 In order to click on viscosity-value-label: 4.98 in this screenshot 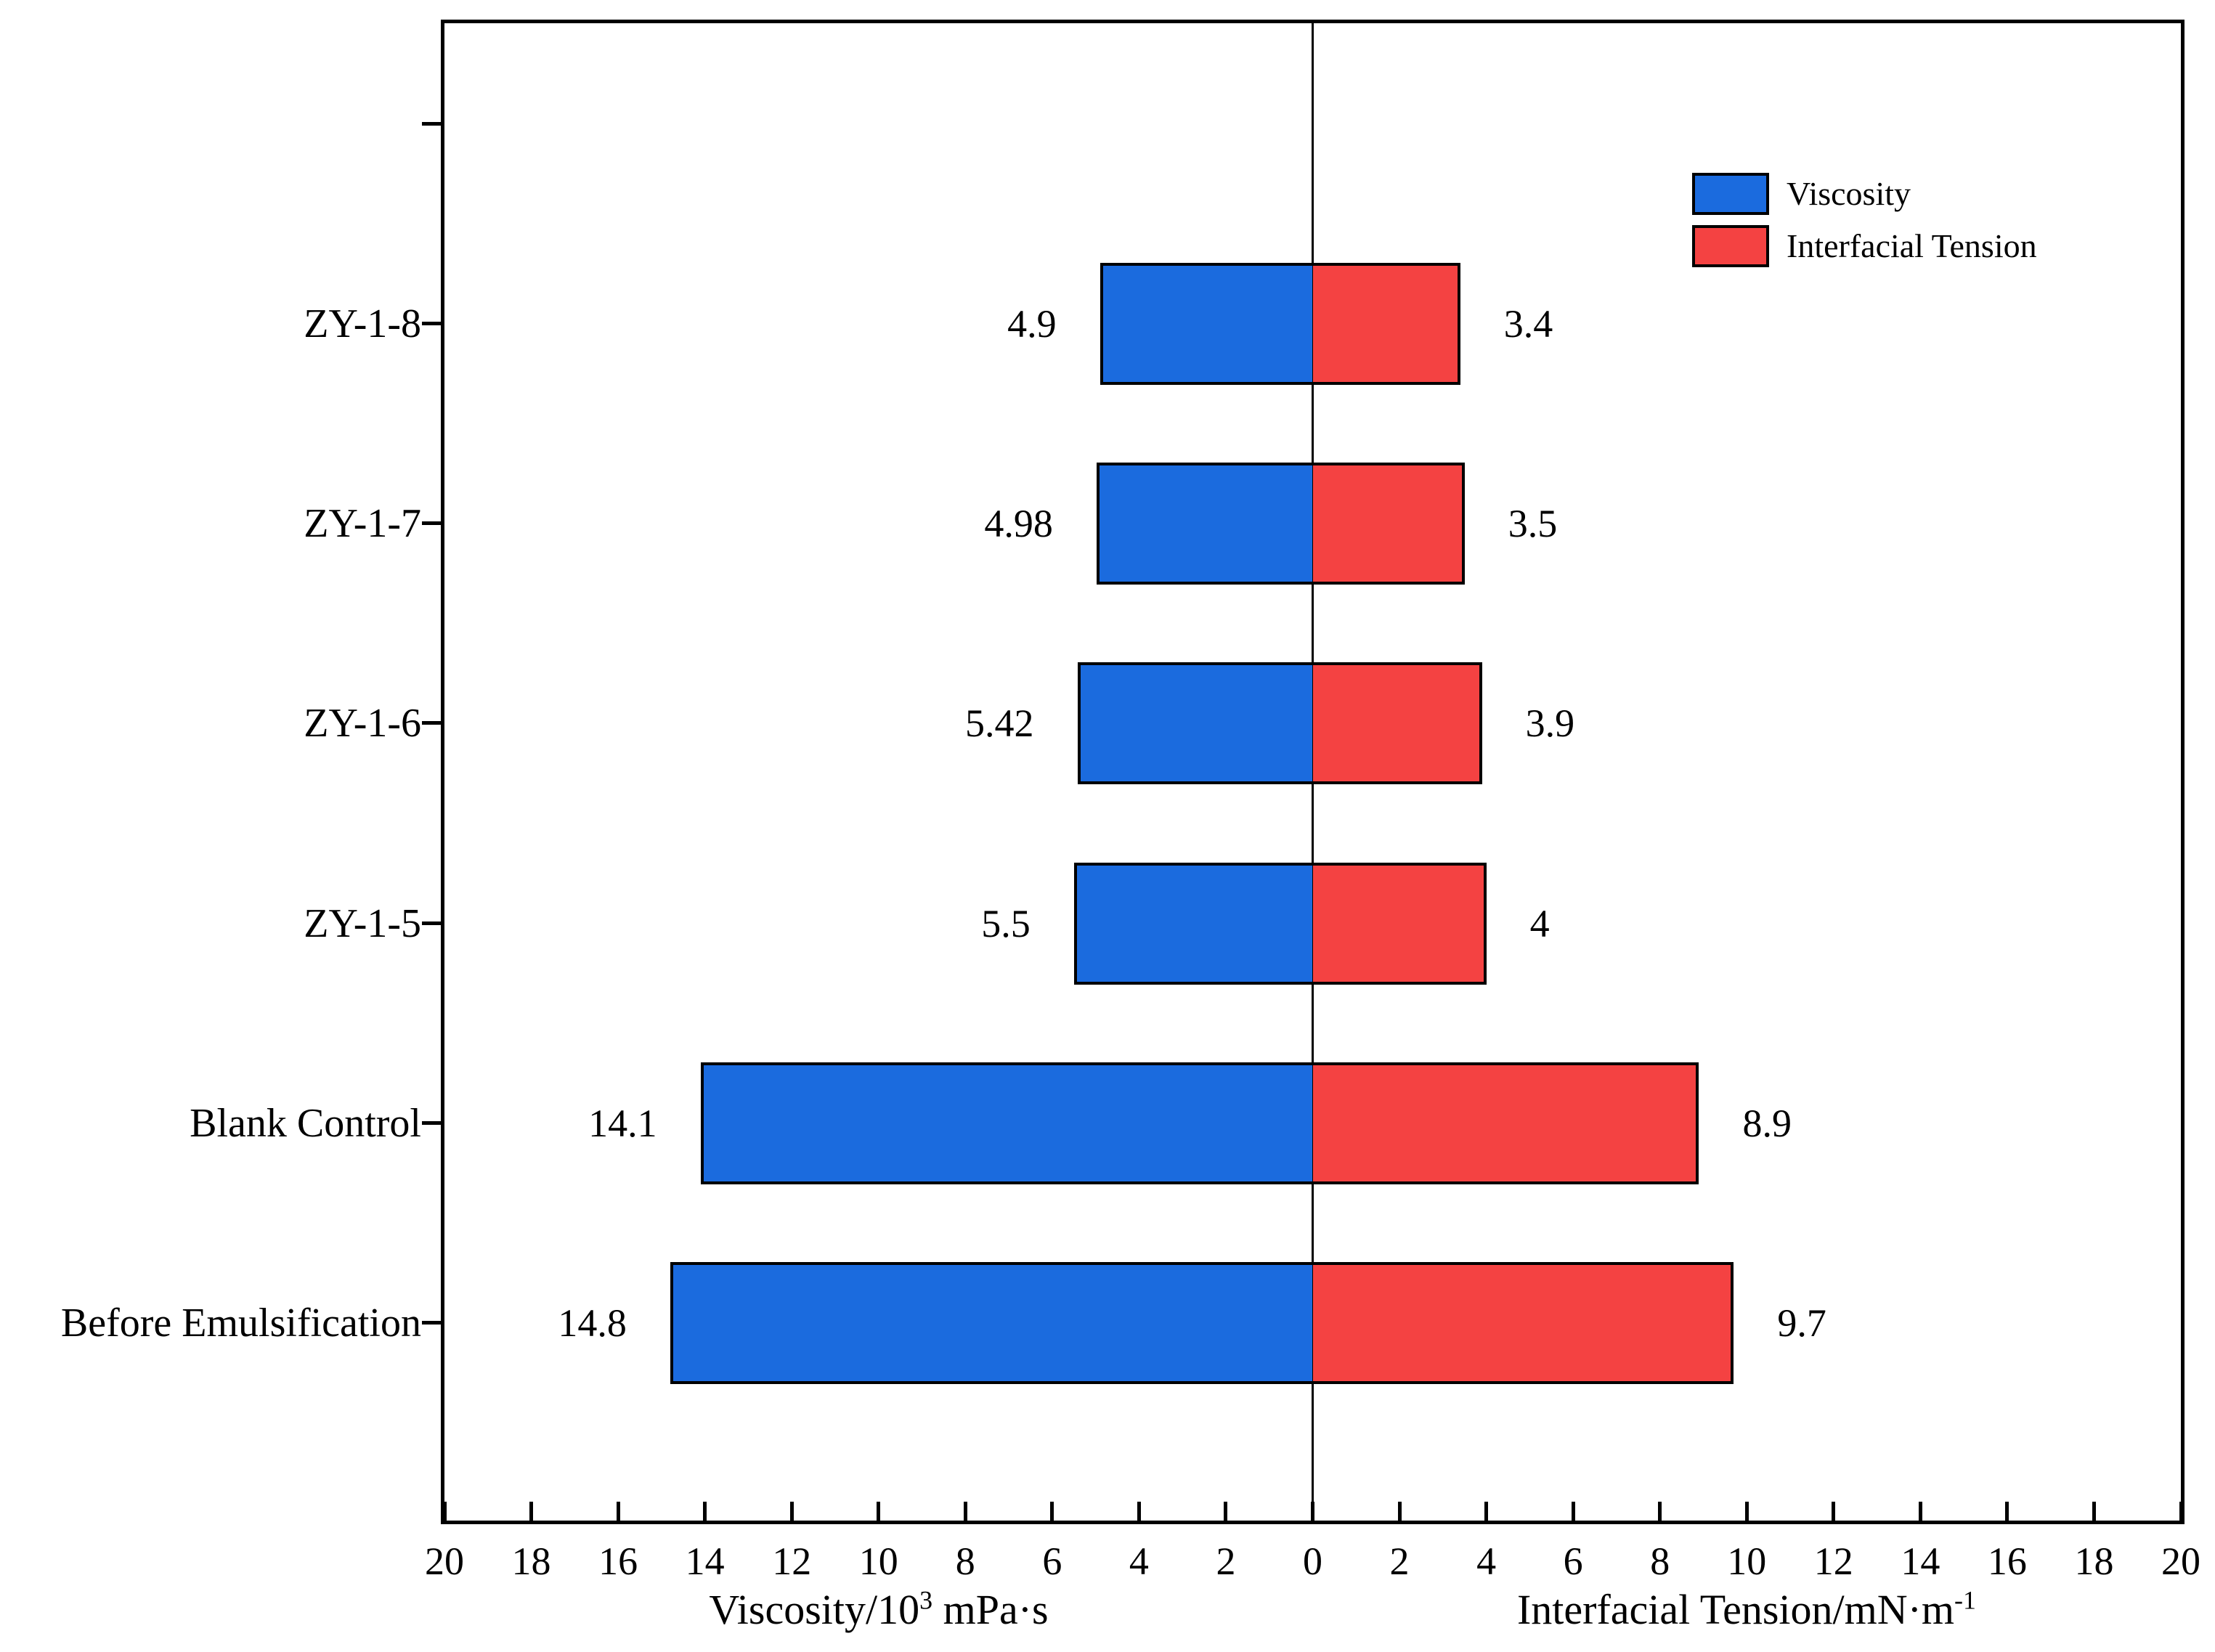, I will do `click(1018, 524)`.